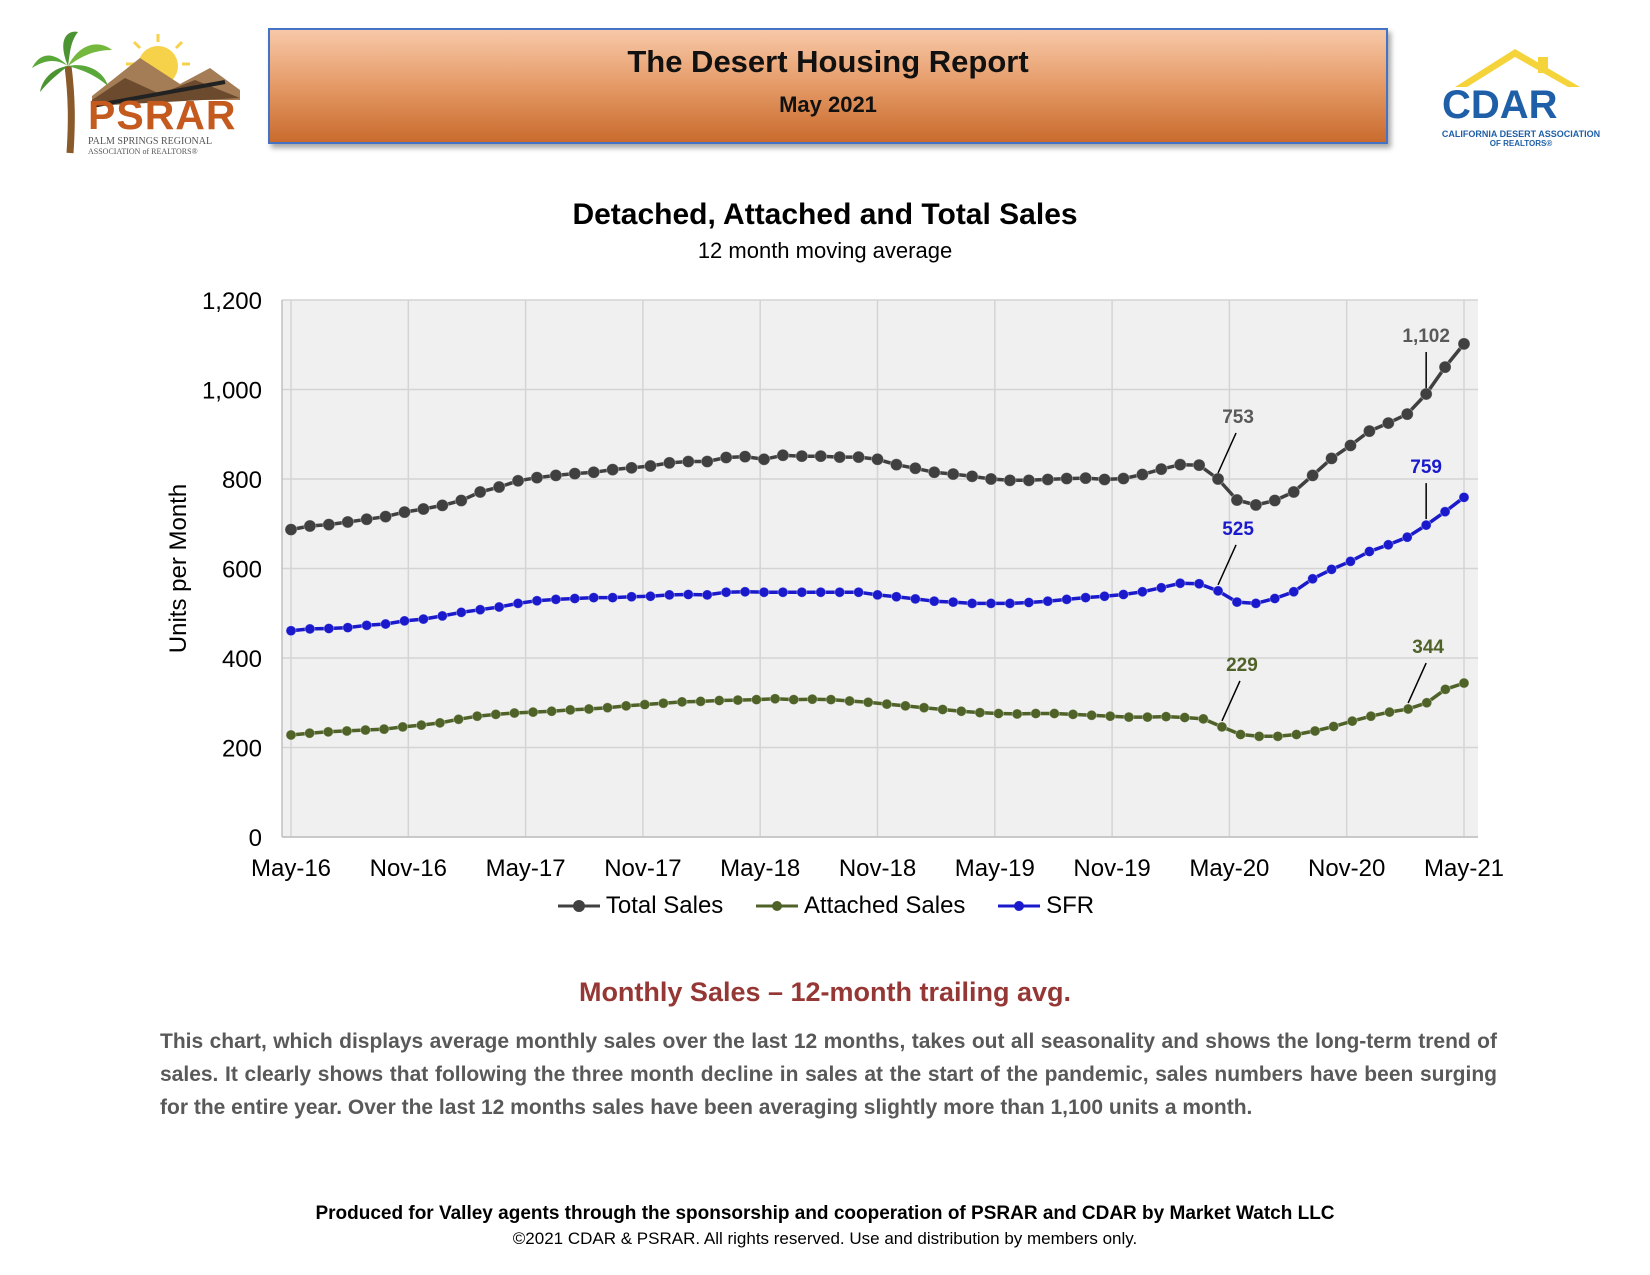  I want to click on x-tick-label: May-16, so click(291, 868).